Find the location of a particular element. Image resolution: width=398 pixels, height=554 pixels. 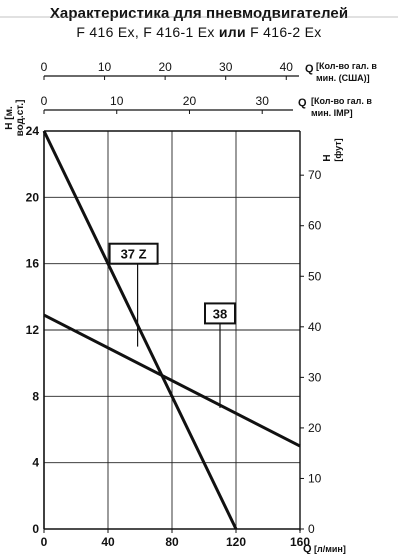

chart-title: Характеристика для пневмодвигателей is located at coordinates (199, 13).